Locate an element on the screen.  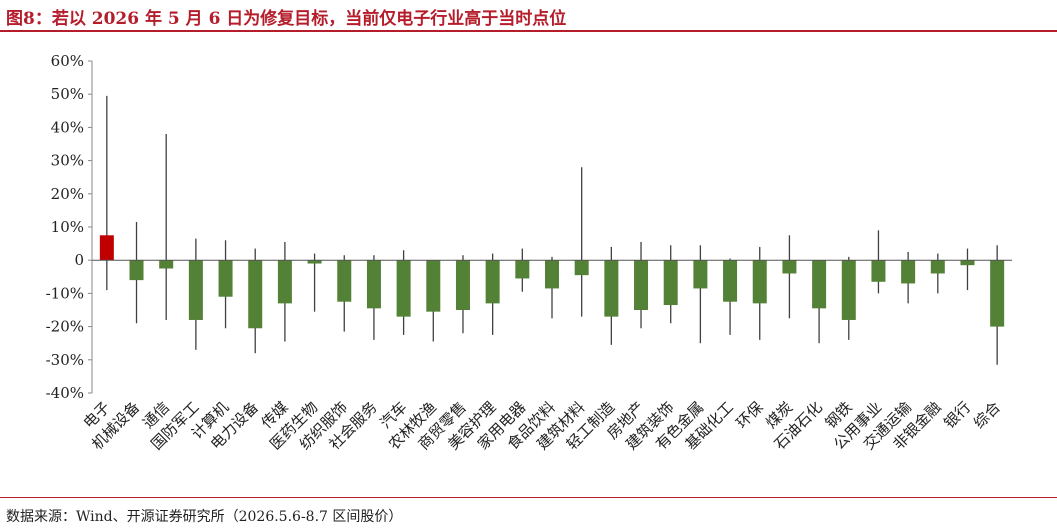
y-tick-label: -40% is located at coordinates (65, 393).